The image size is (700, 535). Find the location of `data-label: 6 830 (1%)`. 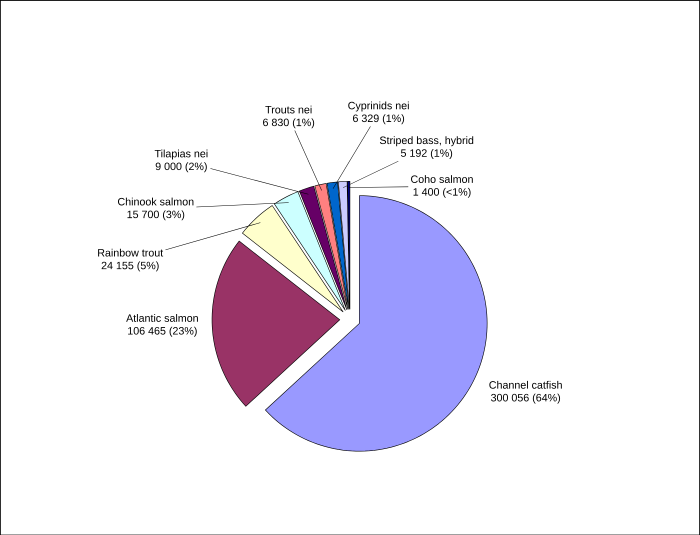

data-label: 6 830 (1%) is located at coordinates (288, 123).